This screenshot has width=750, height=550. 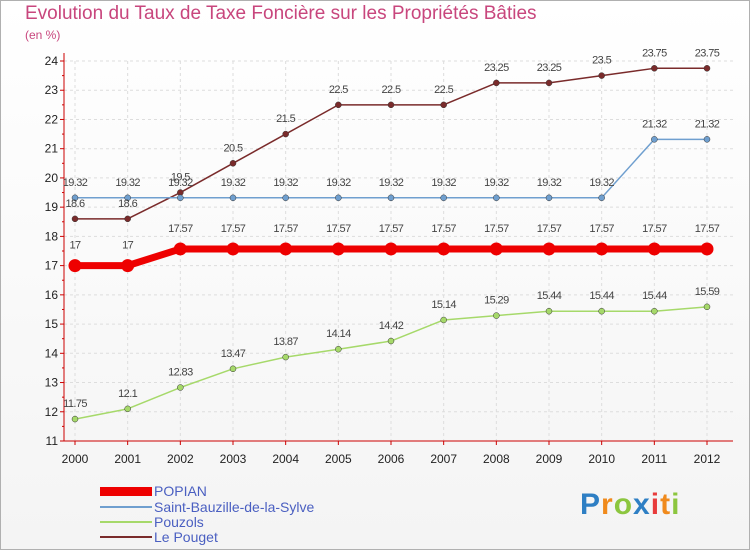 What do you see at coordinates (549, 459) in the screenshot?
I see `x-tick-label: 2009` at bounding box center [549, 459].